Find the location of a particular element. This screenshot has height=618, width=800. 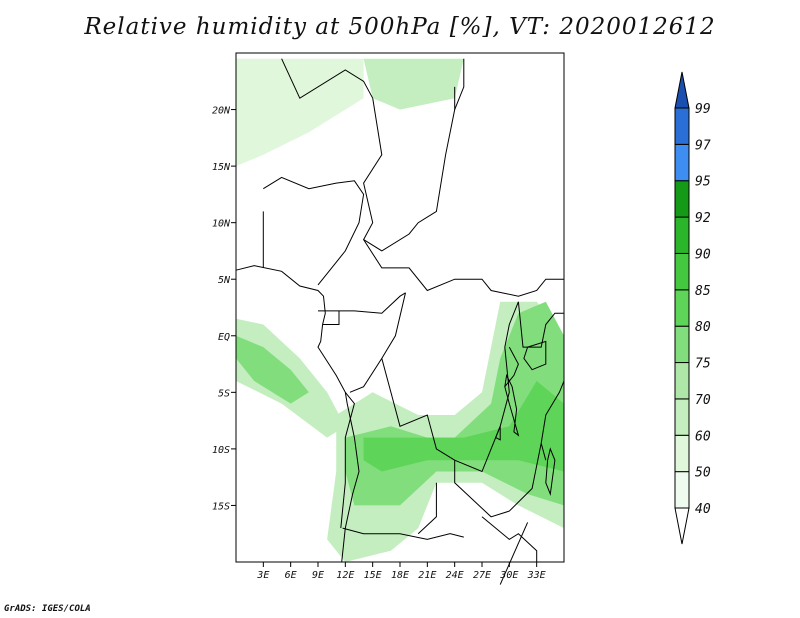

colorbar-label-50: 50 is located at coordinates (703, 473).